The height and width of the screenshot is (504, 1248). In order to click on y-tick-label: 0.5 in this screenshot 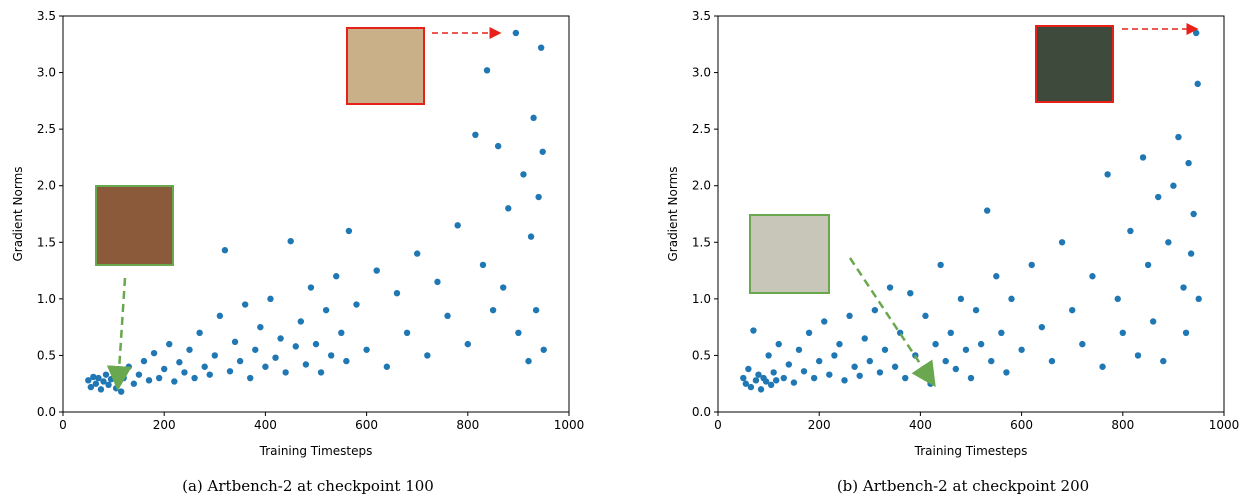, I will do `click(701, 355)`.